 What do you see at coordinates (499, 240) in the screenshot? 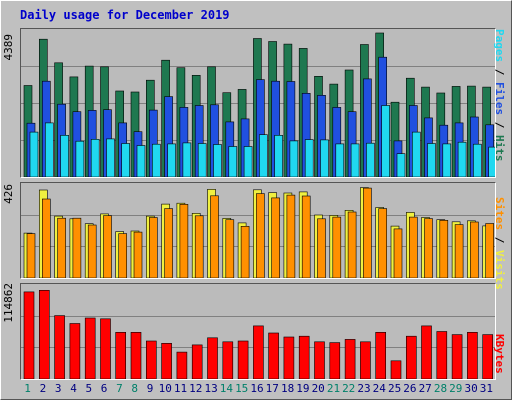
I see `legend-sep-3: /` at bounding box center [499, 240].